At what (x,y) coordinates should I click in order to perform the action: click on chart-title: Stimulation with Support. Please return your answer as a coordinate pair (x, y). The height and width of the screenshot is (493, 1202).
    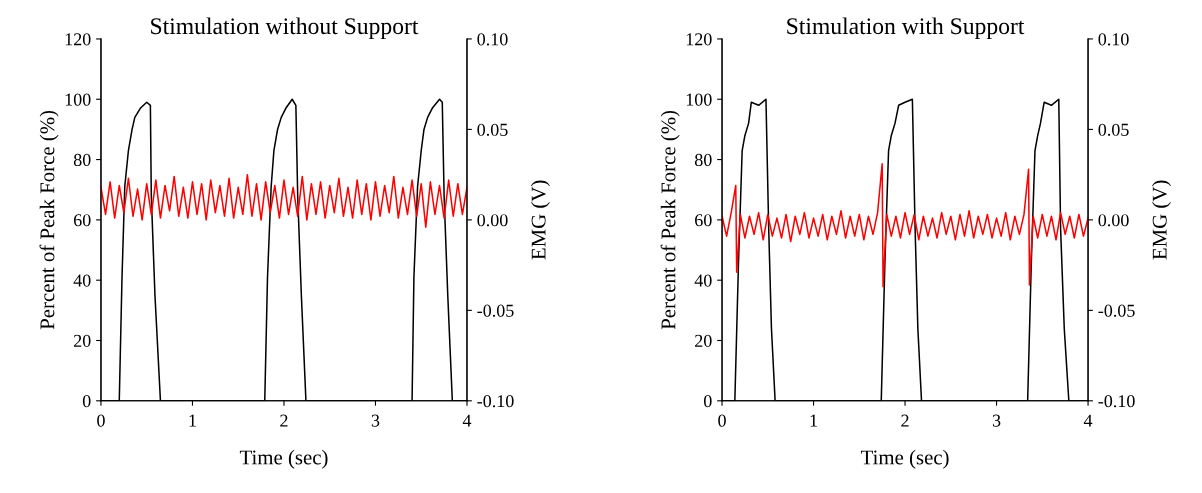
    Looking at the image, I should click on (906, 28).